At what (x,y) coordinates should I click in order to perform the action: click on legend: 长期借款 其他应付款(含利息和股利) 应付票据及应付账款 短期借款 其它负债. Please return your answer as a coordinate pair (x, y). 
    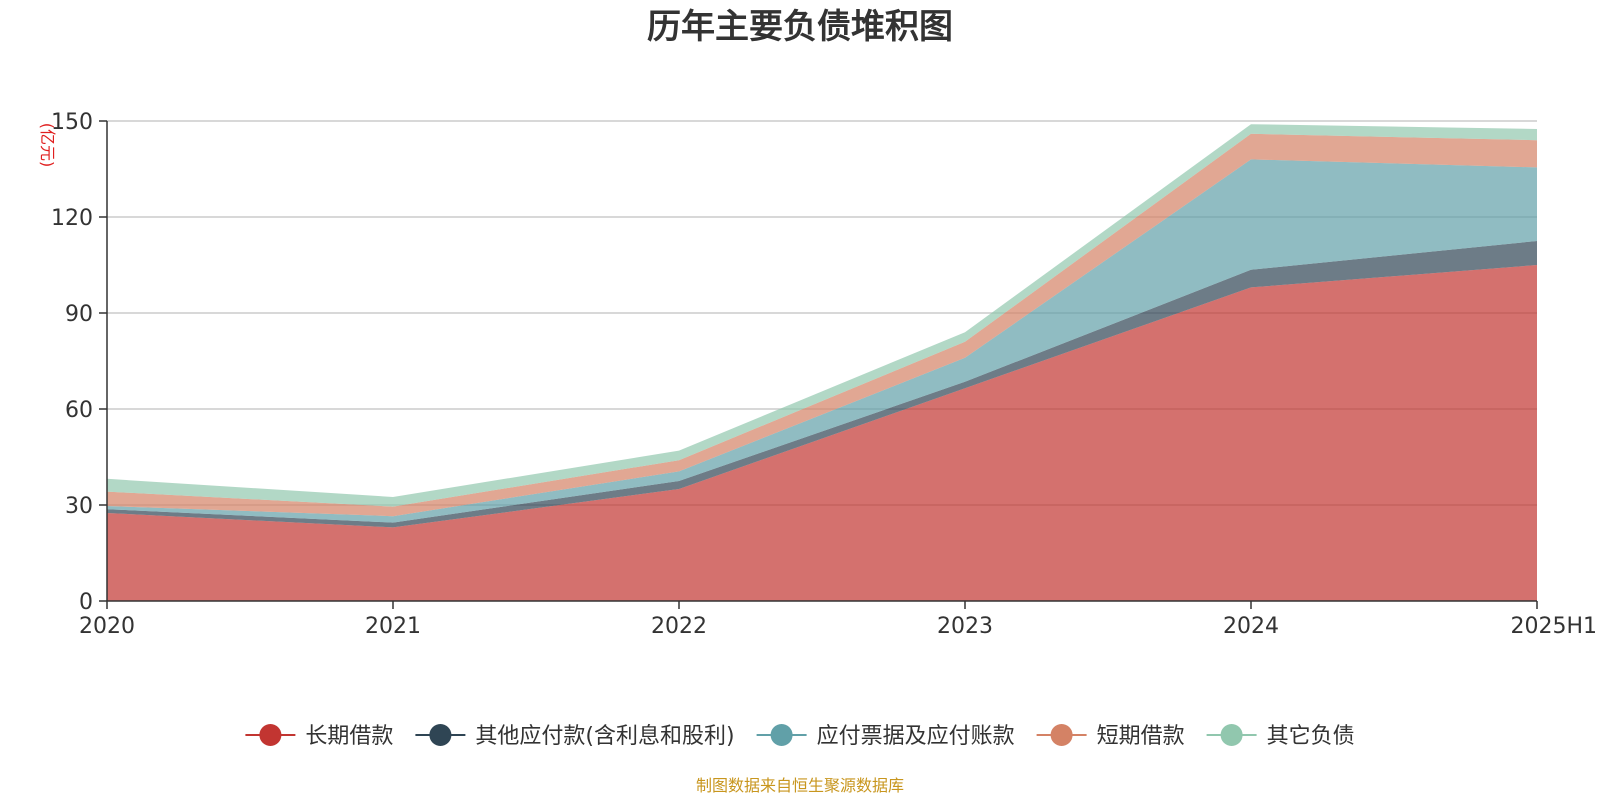
    Looking at the image, I should click on (800, 736).